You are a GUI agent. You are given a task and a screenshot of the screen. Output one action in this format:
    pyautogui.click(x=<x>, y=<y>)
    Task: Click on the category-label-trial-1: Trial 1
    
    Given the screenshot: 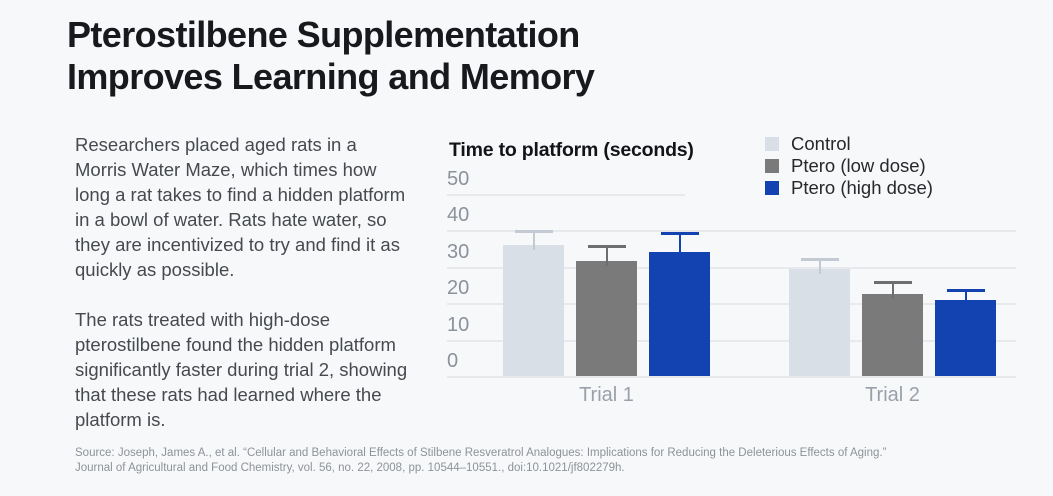 What is the action you would take?
    pyautogui.click(x=606, y=395)
    